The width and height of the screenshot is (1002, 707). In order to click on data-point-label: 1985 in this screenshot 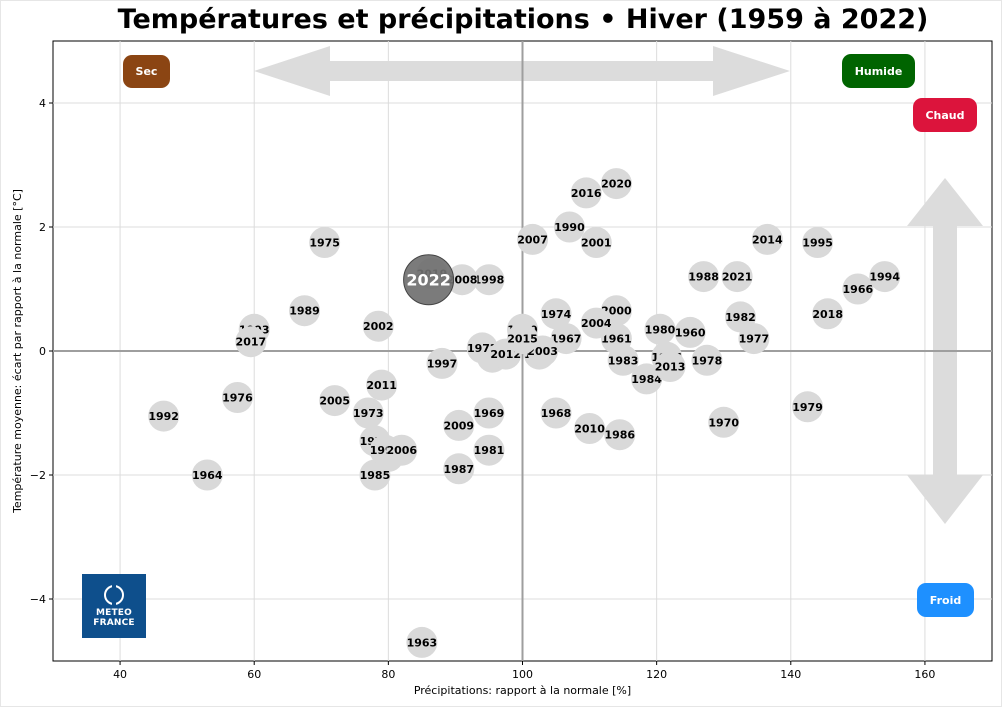, I will do `click(375, 475)`.